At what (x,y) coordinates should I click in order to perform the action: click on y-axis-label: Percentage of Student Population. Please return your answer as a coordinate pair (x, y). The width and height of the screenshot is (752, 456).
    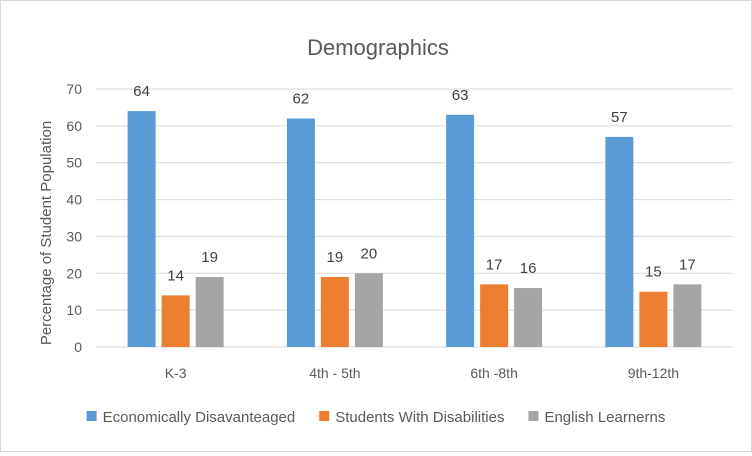
    Looking at the image, I should click on (46, 233).